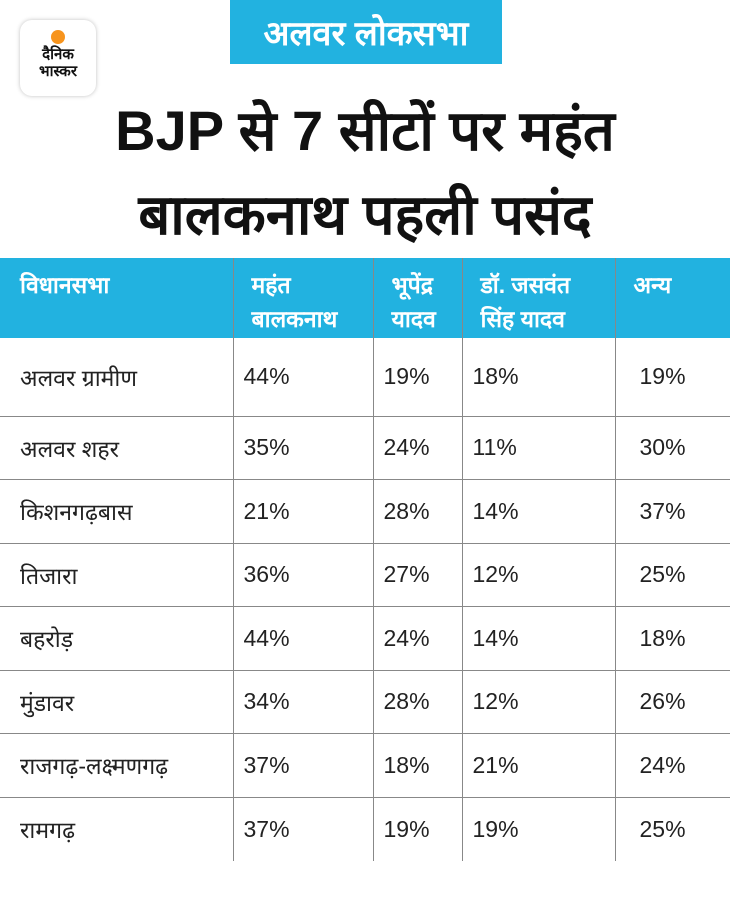 Image resolution: width=730 pixels, height=910 pixels. I want to click on logo-line1: दैनिक, so click(58, 54).